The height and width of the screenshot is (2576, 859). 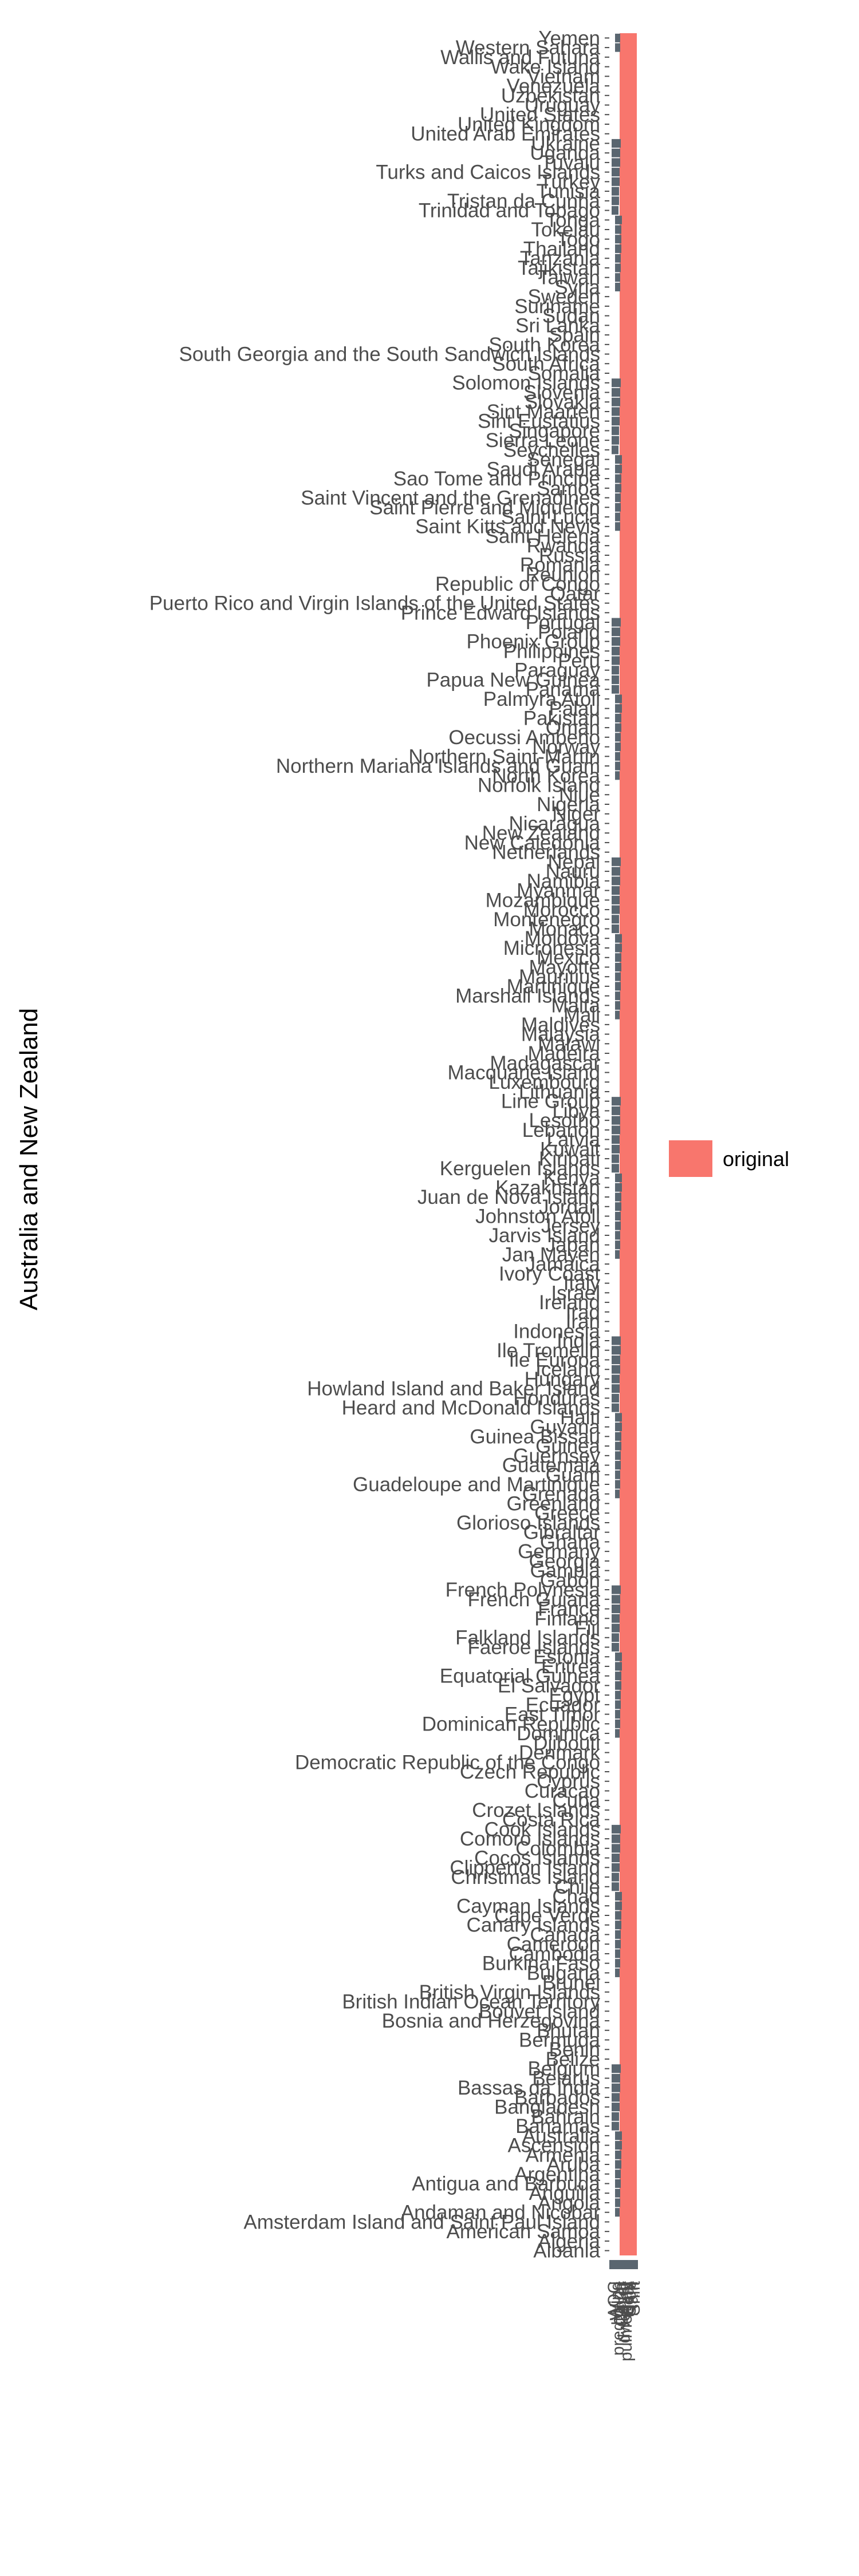 What do you see at coordinates (556, 1456) in the screenshot?
I see `y-tick-label: Guernsey` at bounding box center [556, 1456].